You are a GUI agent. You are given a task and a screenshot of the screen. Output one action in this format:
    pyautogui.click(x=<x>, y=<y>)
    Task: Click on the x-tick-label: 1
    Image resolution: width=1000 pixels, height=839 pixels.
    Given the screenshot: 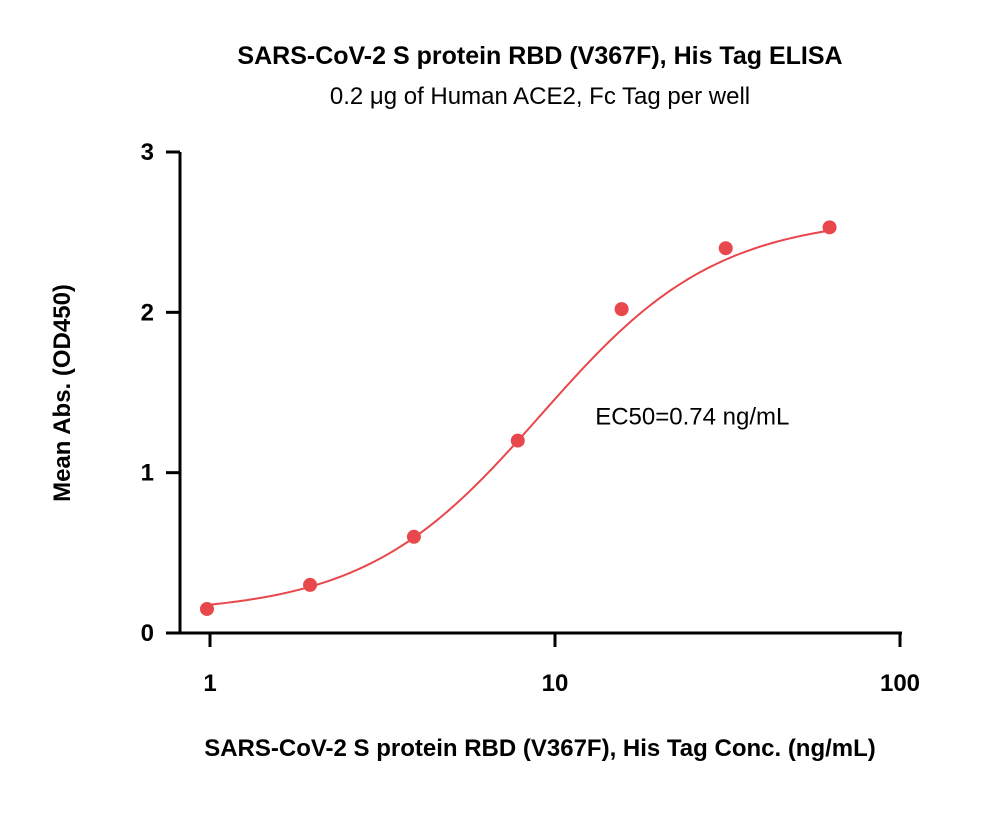 What is the action you would take?
    pyautogui.click(x=209, y=683)
    